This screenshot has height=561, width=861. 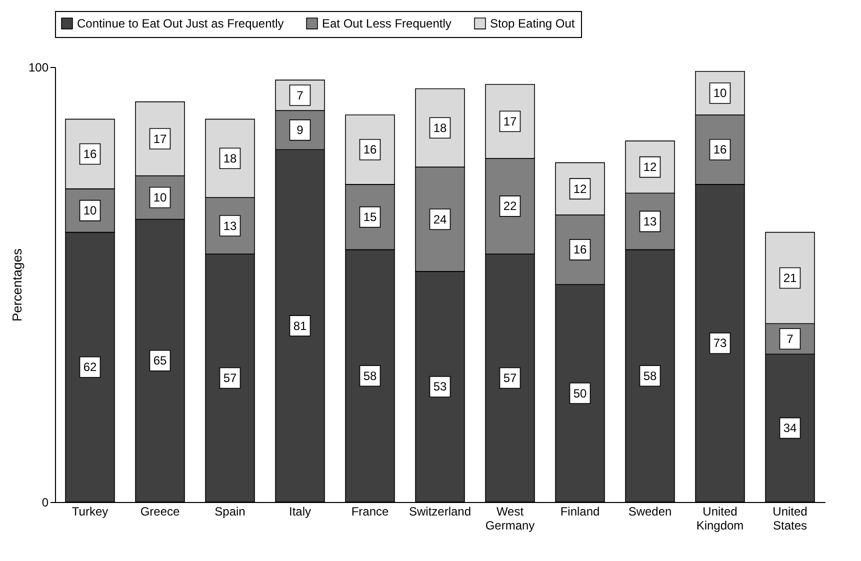 What do you see at coordinates (720, 343) in the screenshot?
I see `data-label: 73` at bounding box center [720, 343].